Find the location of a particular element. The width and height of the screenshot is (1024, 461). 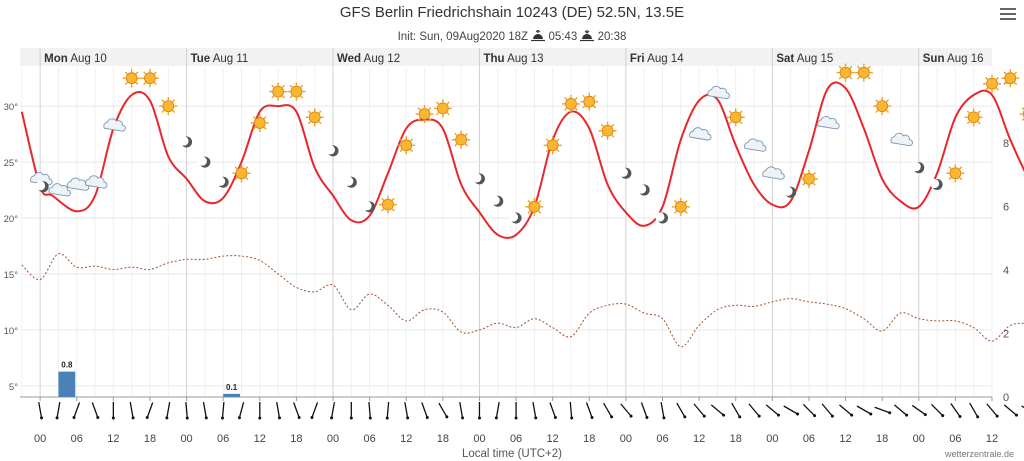

day-label: Sat Aug 15 is located at coordinates (804, 59).